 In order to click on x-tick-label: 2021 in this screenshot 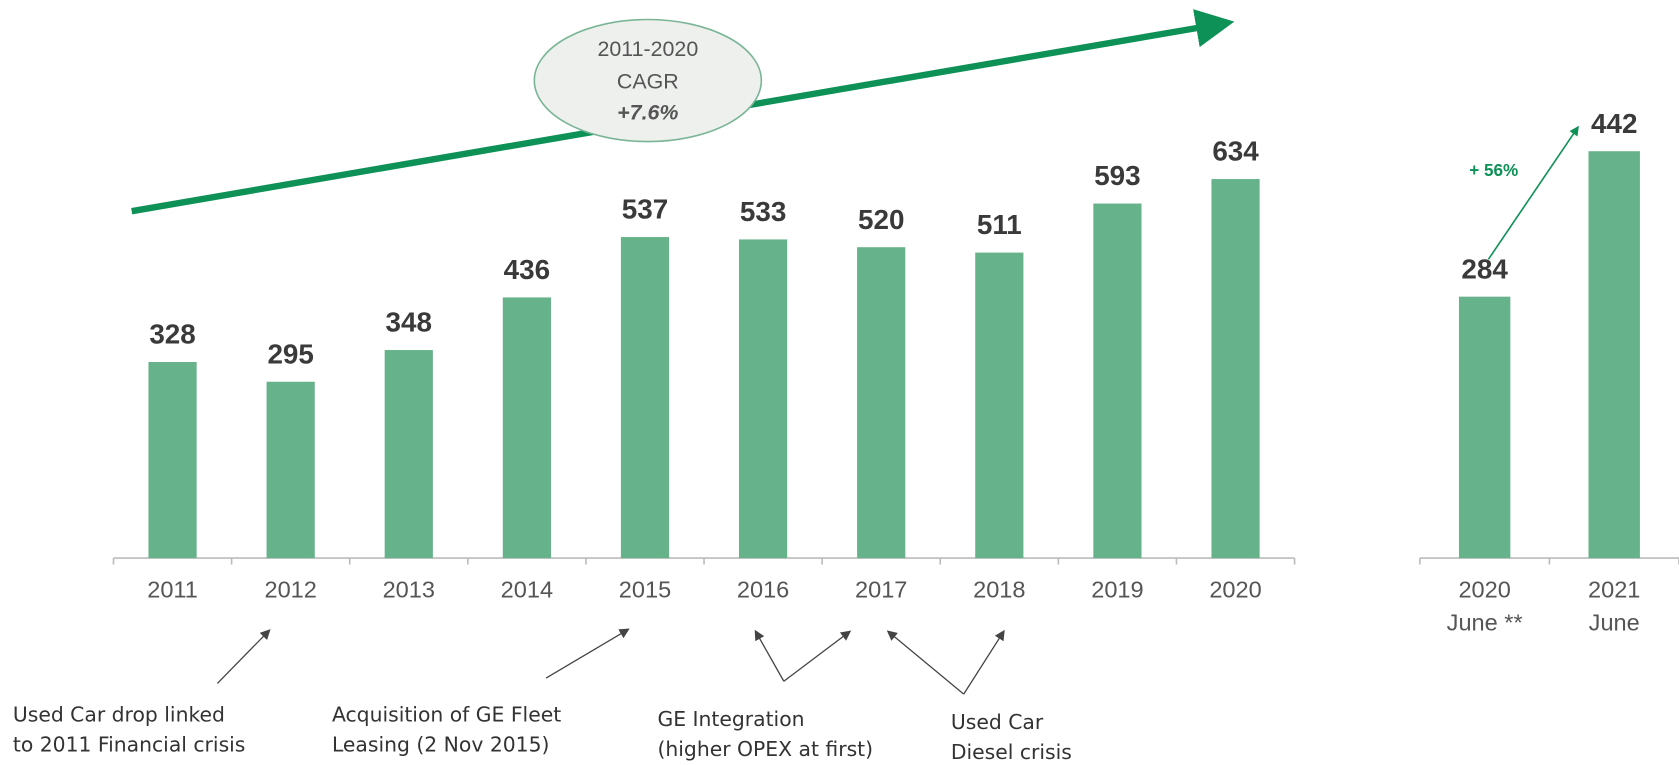, I will do `click(1614, 590)`.